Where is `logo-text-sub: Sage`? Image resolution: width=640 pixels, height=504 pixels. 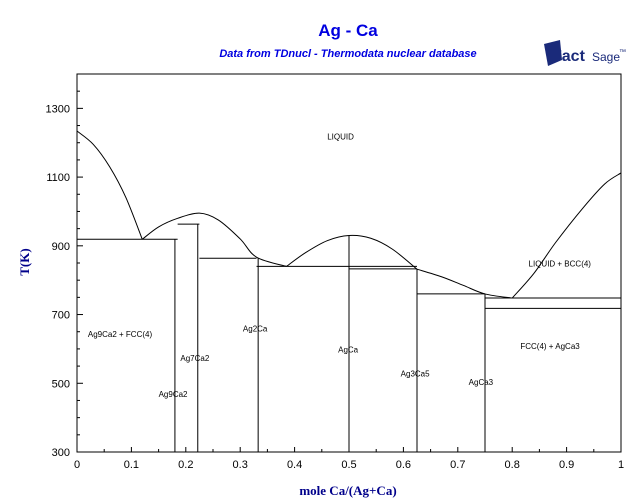
logo-text-sub: Sage is located at coordinates (606, 57).